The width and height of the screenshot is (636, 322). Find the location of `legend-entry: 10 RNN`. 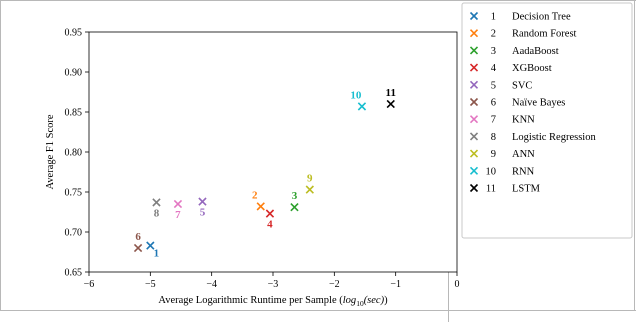

legend-entry: 10 RNN is located at coordinates (502, 171).